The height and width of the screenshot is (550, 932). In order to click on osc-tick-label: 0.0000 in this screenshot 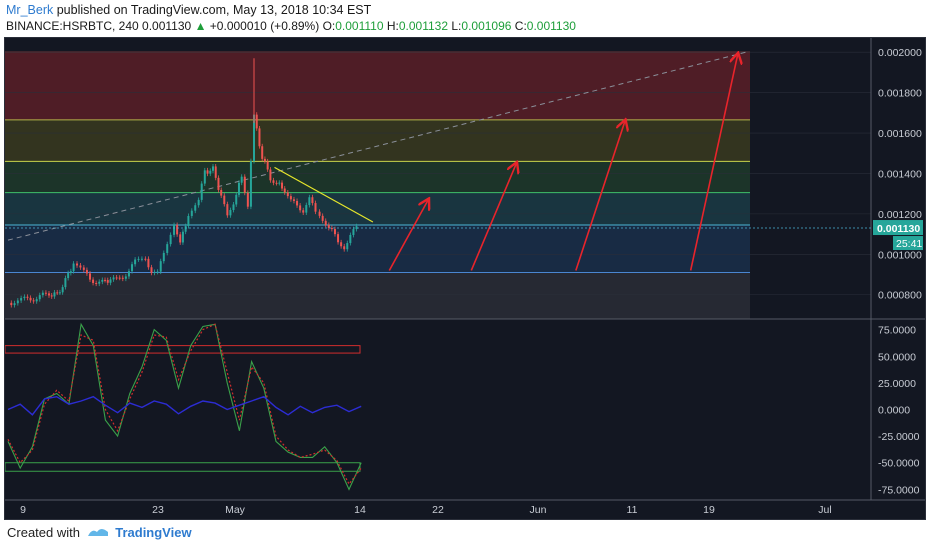, I will do `click(894, 411)`.